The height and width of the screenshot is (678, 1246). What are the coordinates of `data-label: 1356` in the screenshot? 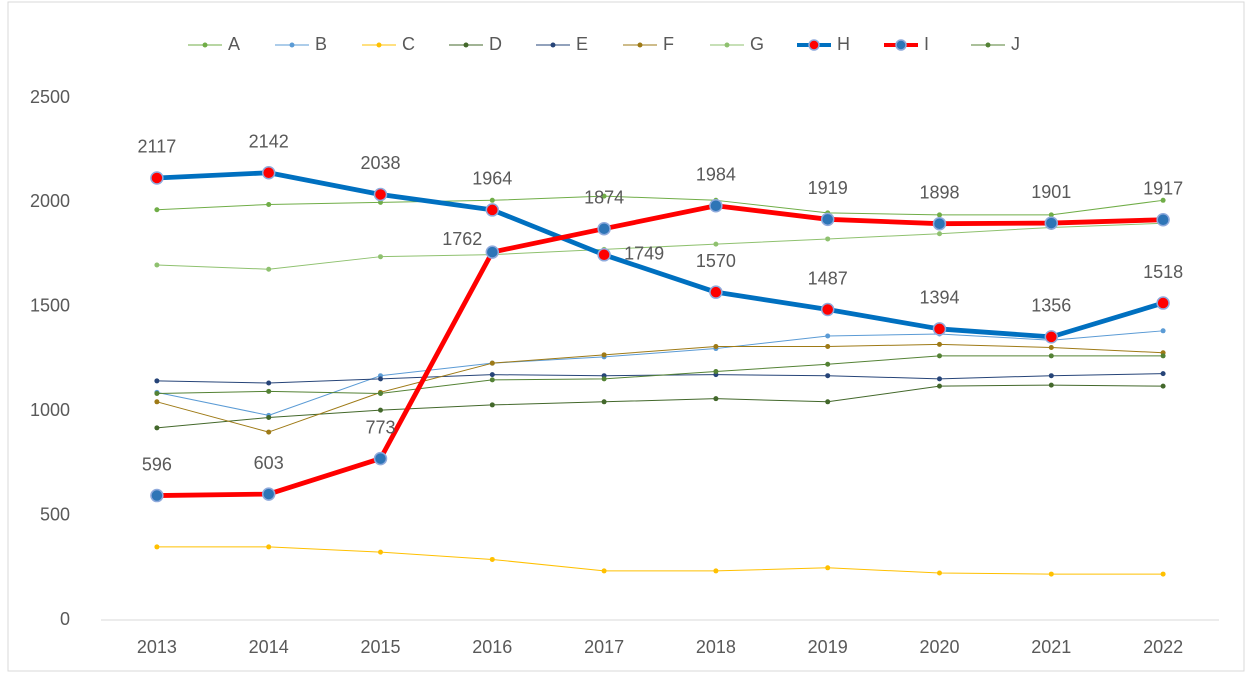 It's located at (1051, 306).